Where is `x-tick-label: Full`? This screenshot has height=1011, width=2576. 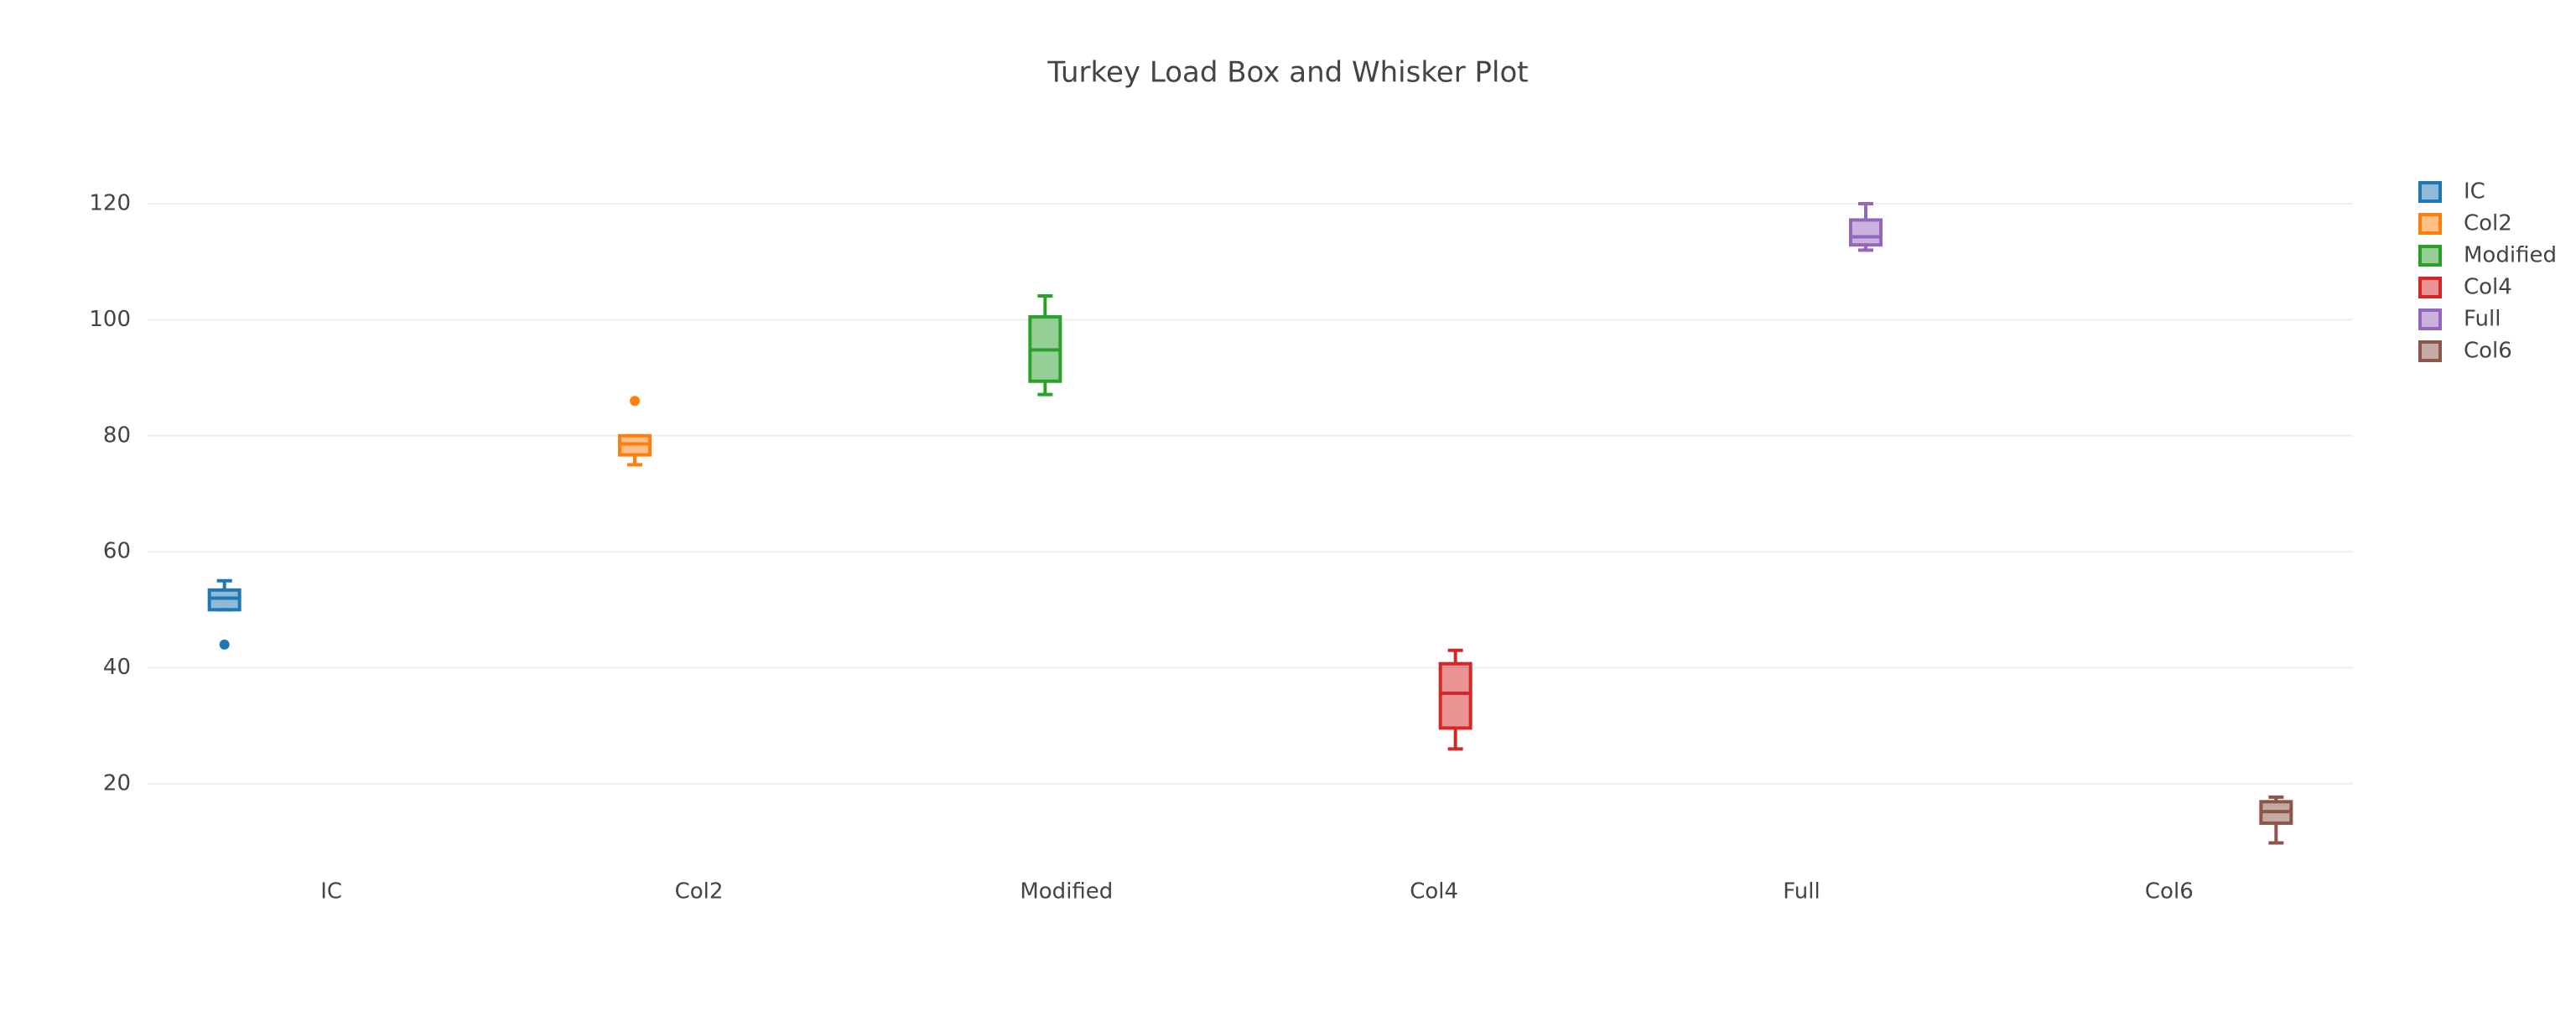
x-tick-label: Full is located at coordinates (1802, 892).